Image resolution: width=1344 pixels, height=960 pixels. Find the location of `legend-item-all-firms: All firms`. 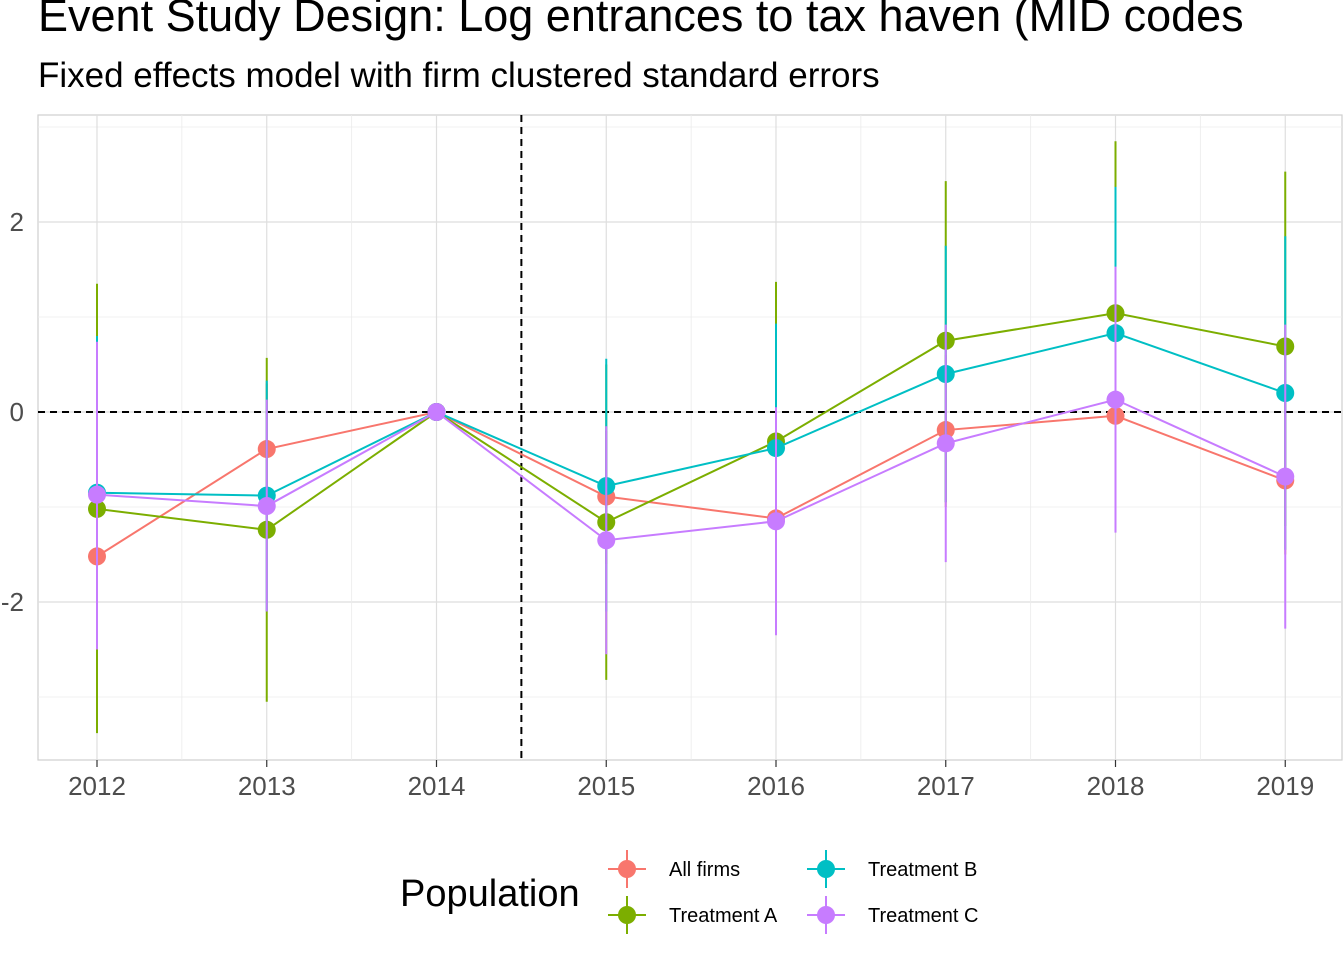

legend-item-all-firms: All firms is located at coordinates (674, 869).